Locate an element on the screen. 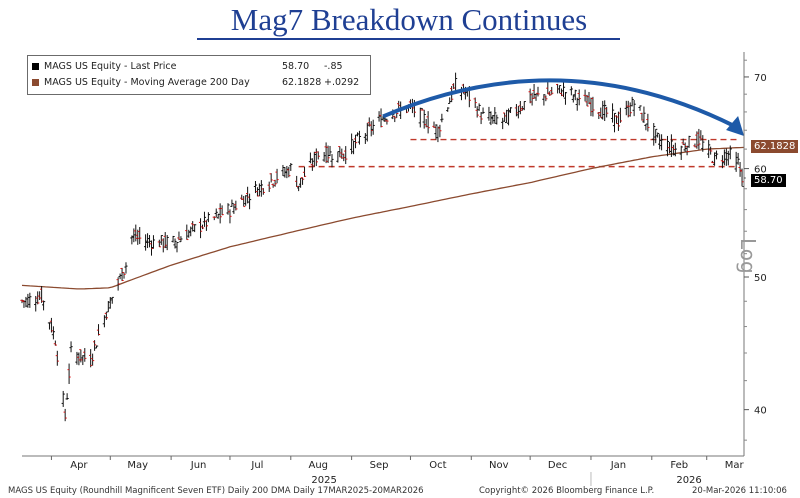 This screenshot has width=800, height=498. y-tick-label: 70 is located at coordinates (760, 78).